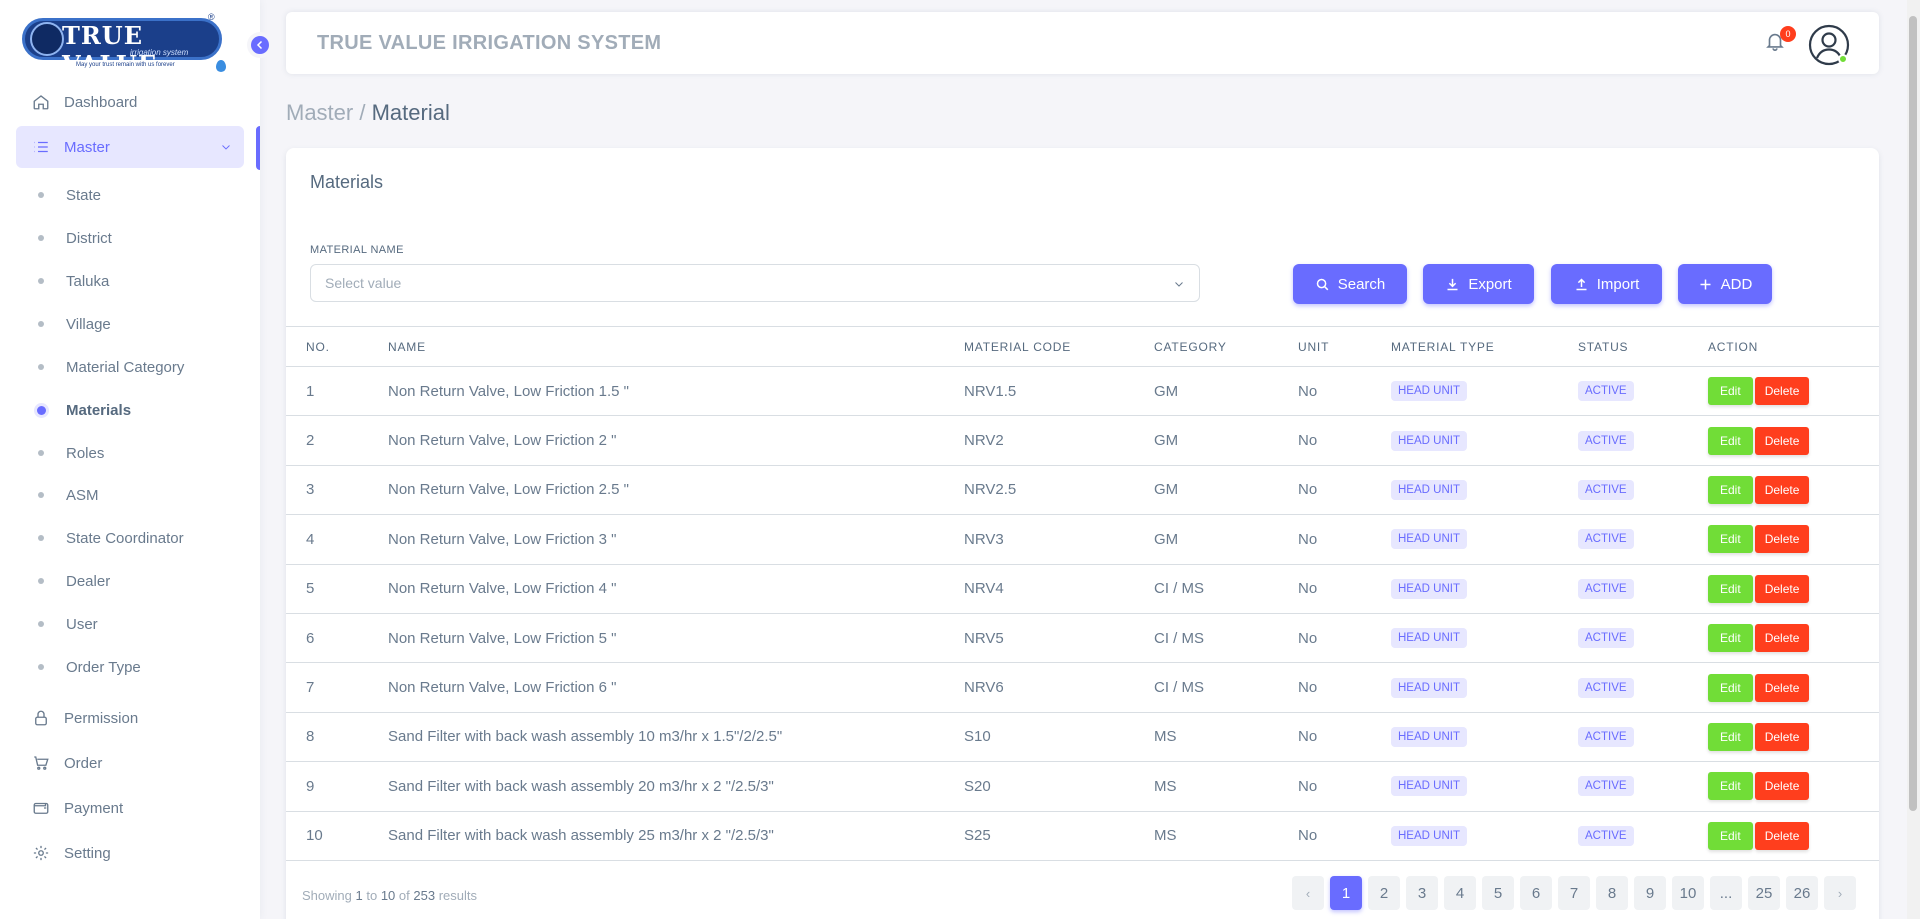 The width and height of the screenshot is (1920, 919). I want to click on avatar, so click(1829, 45).